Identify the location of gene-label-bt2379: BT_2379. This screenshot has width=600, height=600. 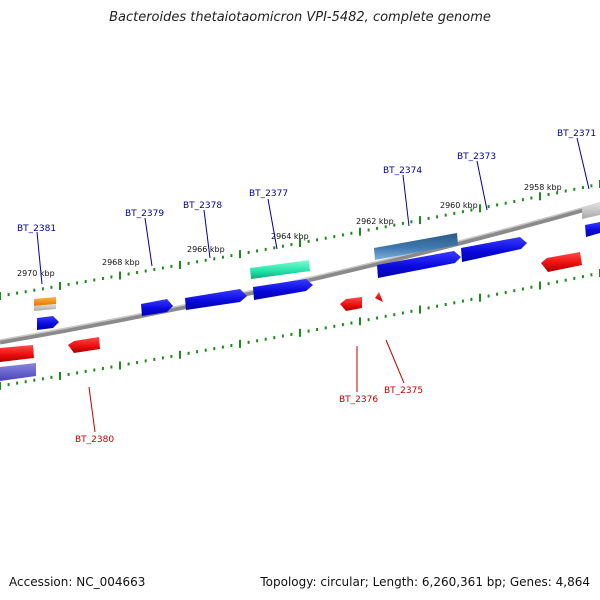
(144, 214).